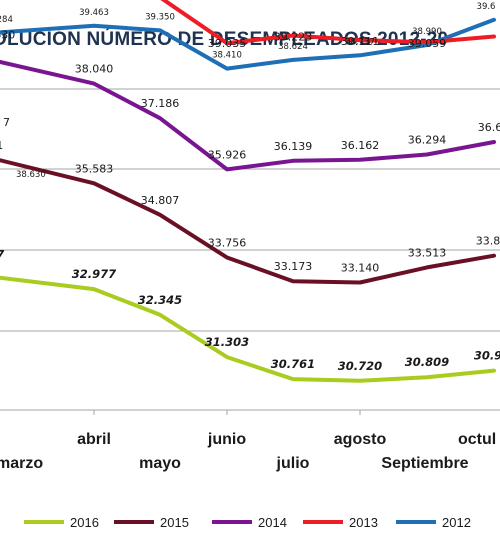 This screenshot has width=500, height=560. Describe the element at coordinates (427, 32) in the screenshot. I see `data-label-2012: 38.990` at that location.